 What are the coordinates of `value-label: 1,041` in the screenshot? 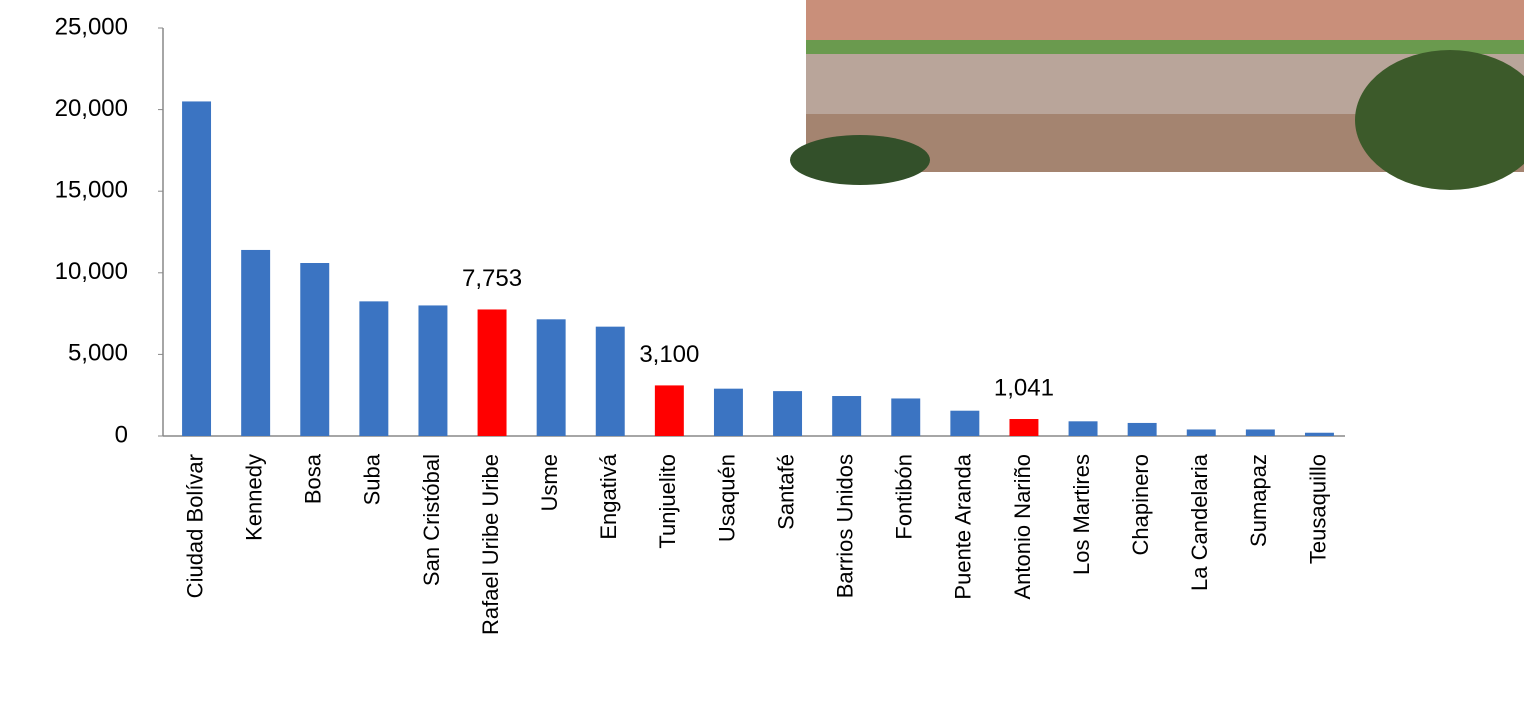 It's located at (1024, 387).